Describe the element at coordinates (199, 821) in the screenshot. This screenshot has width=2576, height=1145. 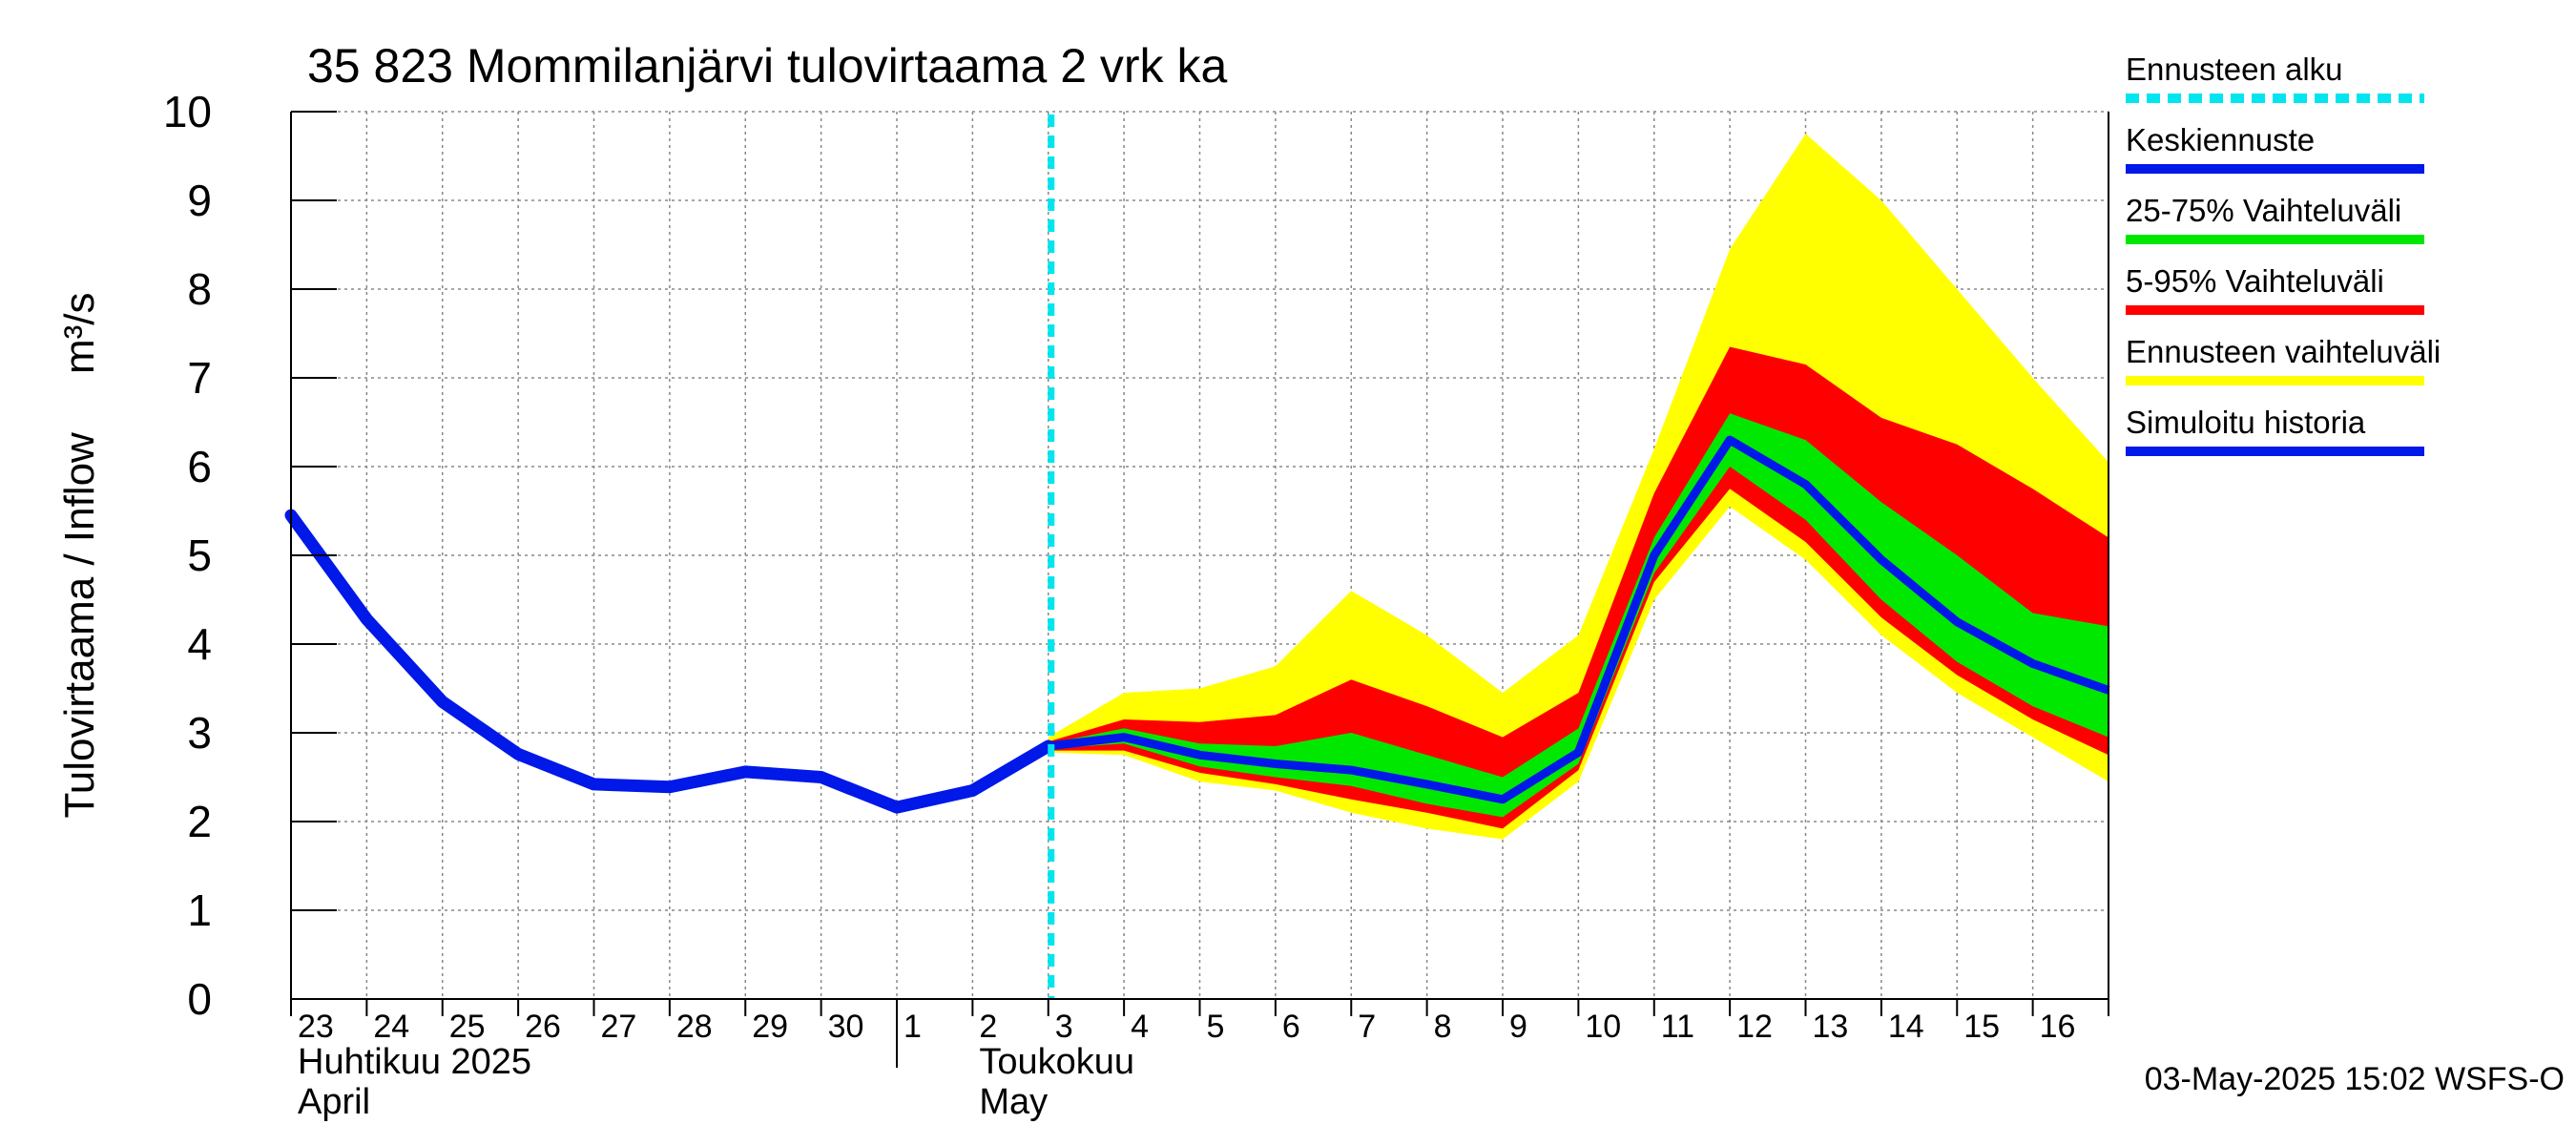
I see `y-tick-label: 2` at that location.